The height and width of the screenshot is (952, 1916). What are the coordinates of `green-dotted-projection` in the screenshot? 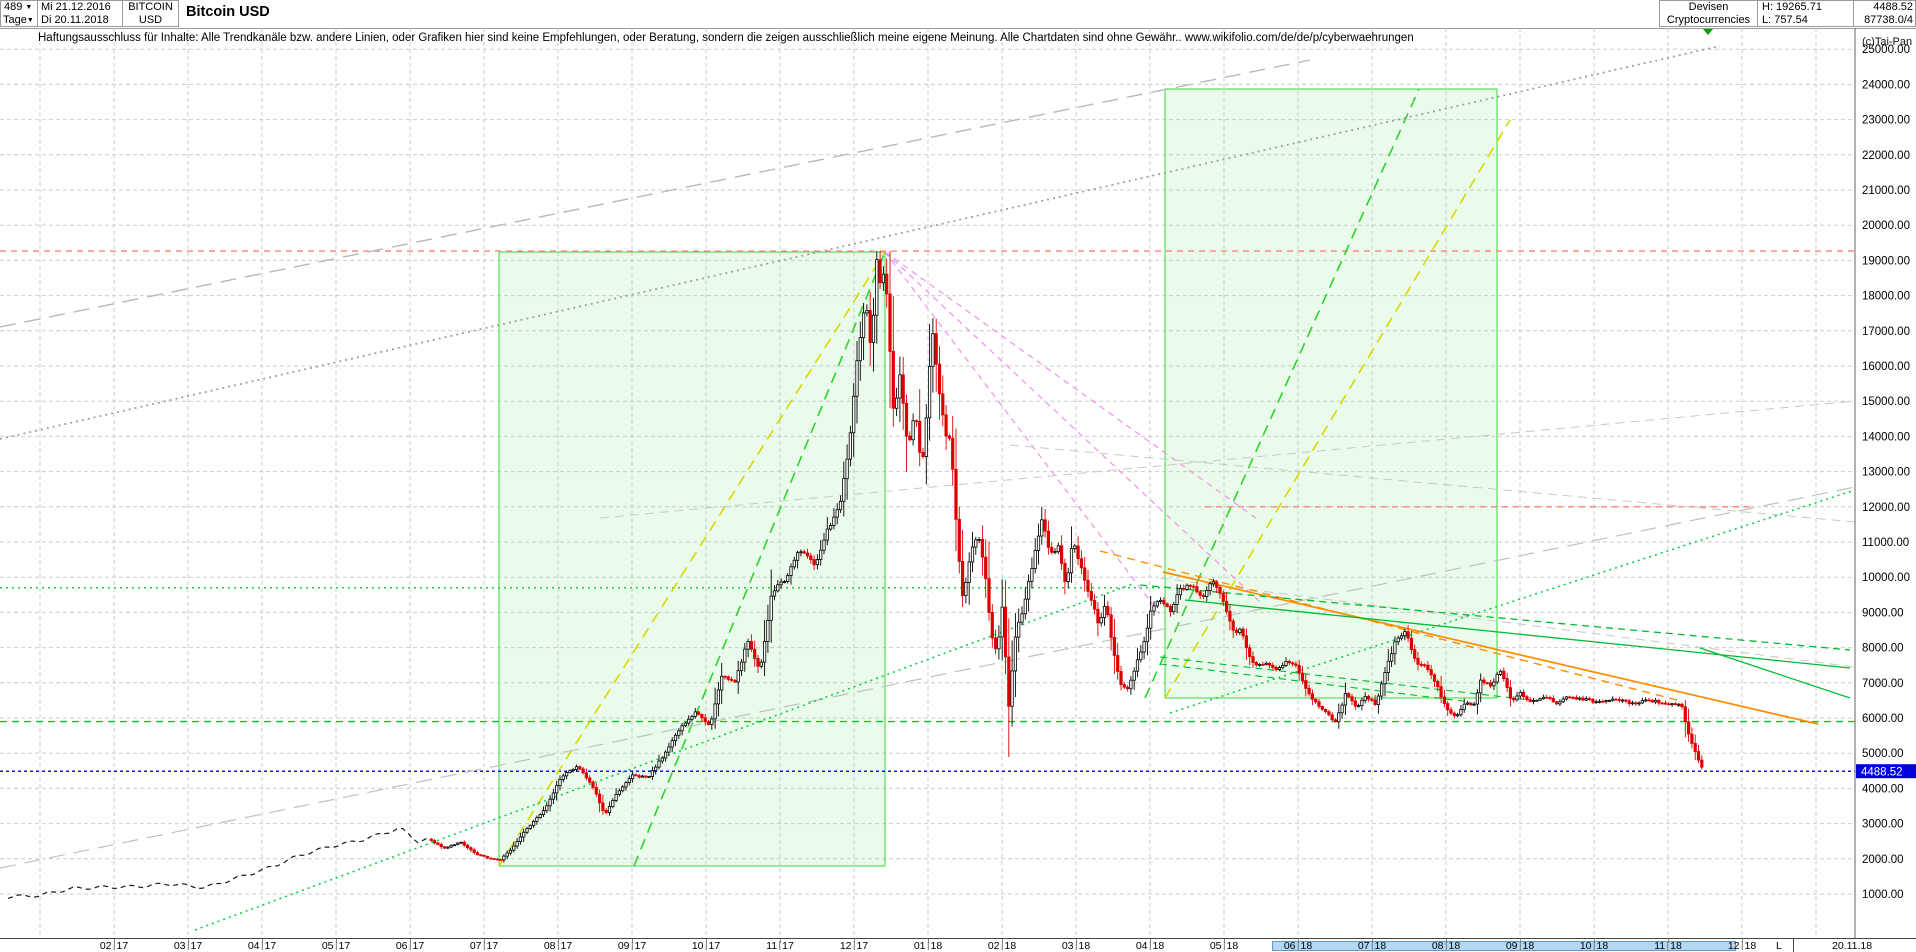 It's located at (1512, 601).